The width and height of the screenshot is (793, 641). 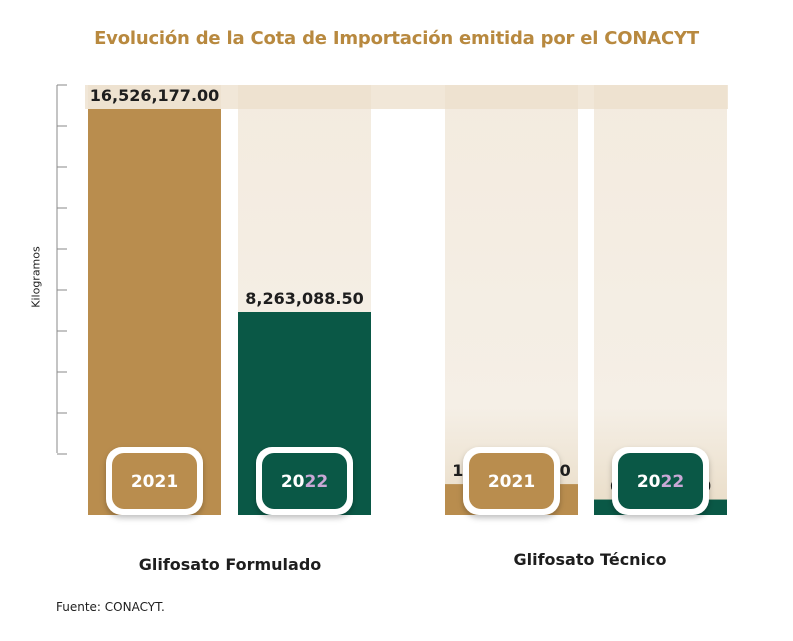 What do you see at coordinates (304, 298) in the screenshot?
I see `data-label: 8,263,088.50` at bounding box center [304, 298].